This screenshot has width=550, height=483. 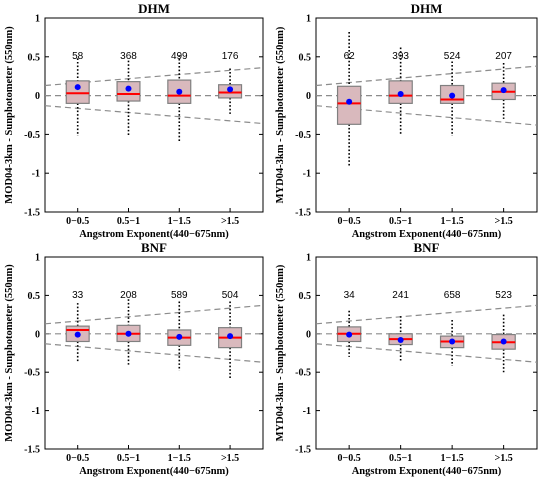 What do you see at coordinates (452, 295) in the screenshot?
I see `sample-count-label: 658` at bounding box center [452, 295].